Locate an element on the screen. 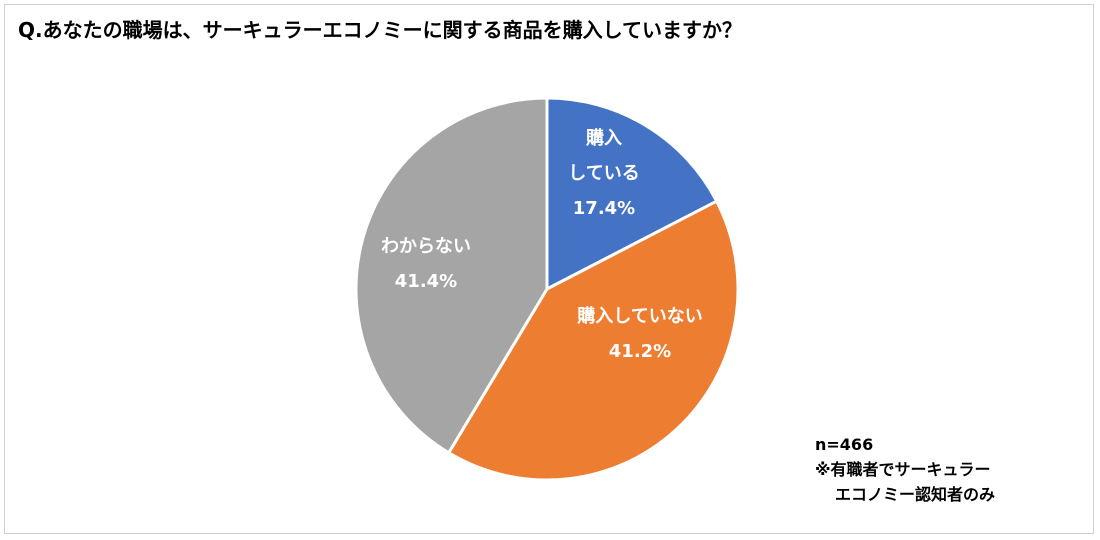 The image size is (1100, 540). respondent-note-line1: ※有職者でサーキュラー is located at coordinates (903, 469).